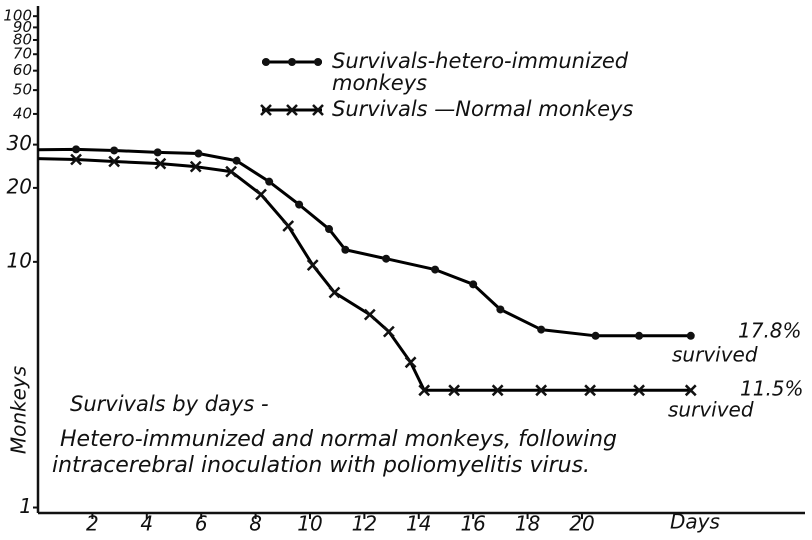 Image resolution: width=812 pixels, height=540 pixels. Describe the element at coordinates (22, 54) in the screenshot. I see `y-tick-label: 70` at that location.